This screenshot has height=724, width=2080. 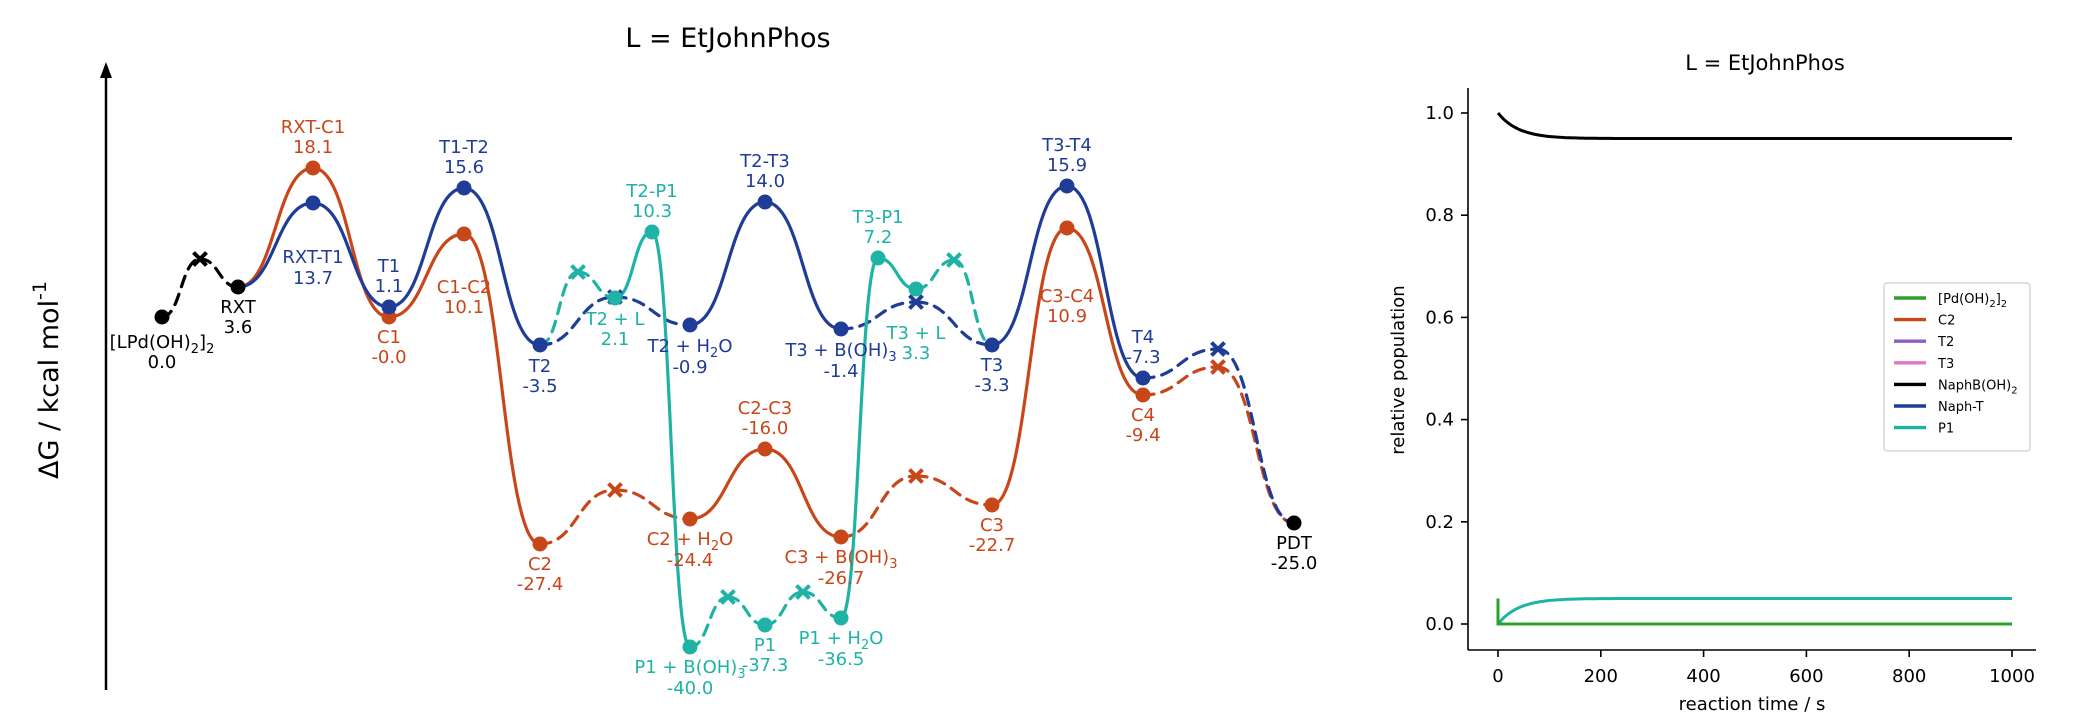 I want to click on seg-p1h2o-t3p1, so click(x=859, y=438).